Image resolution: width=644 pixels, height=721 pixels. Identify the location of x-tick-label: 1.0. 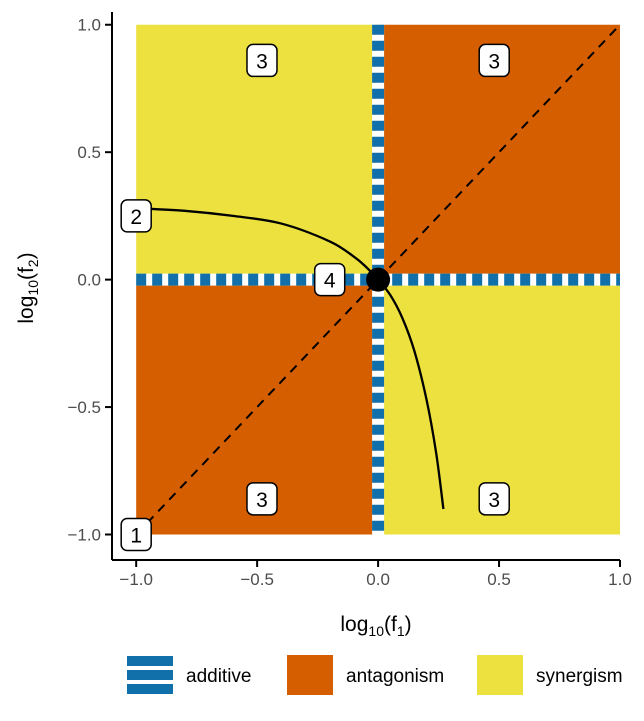
(620, 579).